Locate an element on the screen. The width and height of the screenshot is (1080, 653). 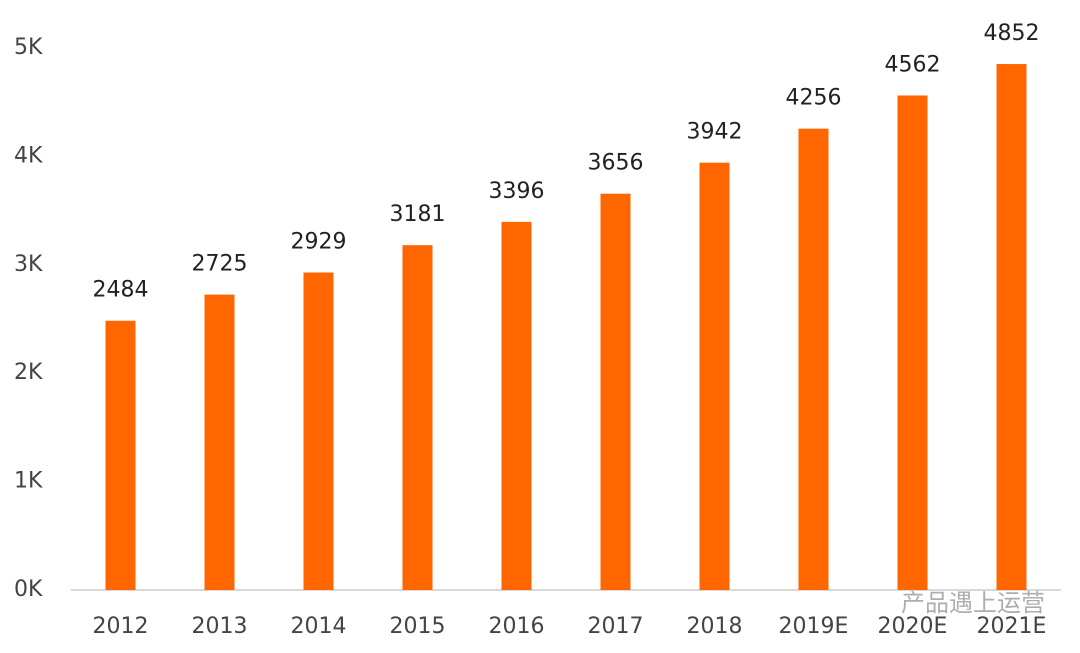
x-tick-label: 2014 is located at coordinates (319, 626).